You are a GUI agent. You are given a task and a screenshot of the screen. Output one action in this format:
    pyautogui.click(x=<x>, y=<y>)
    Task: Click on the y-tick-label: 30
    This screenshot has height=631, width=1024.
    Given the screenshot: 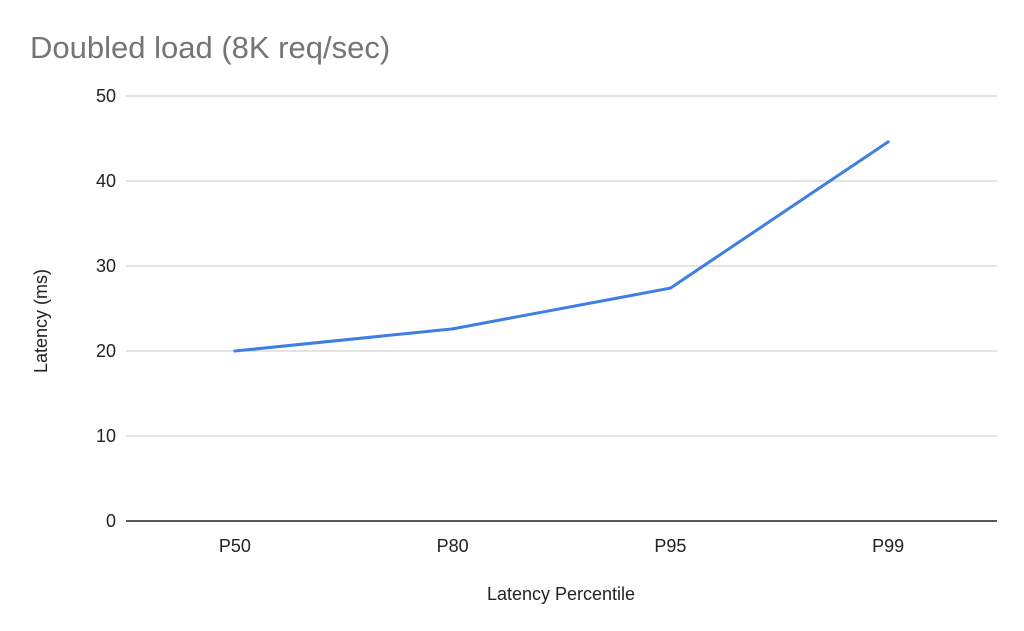 What is the action you would take?
    pyautogui.click(x=106, y=266)
    